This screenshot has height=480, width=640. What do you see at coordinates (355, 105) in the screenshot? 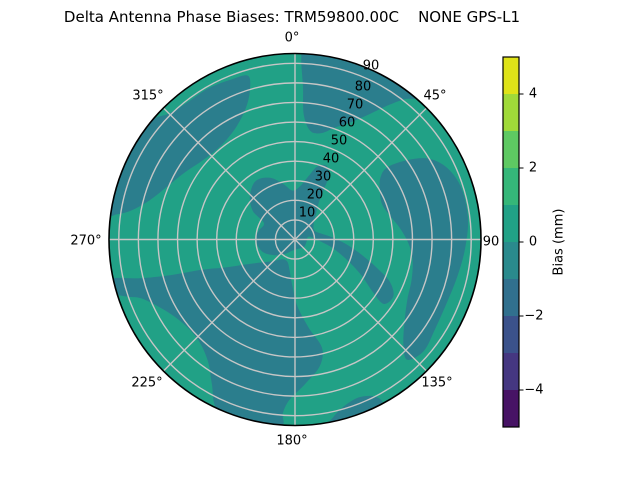
I see `radial-tick-70: 70` at bounding box center [355, 105].